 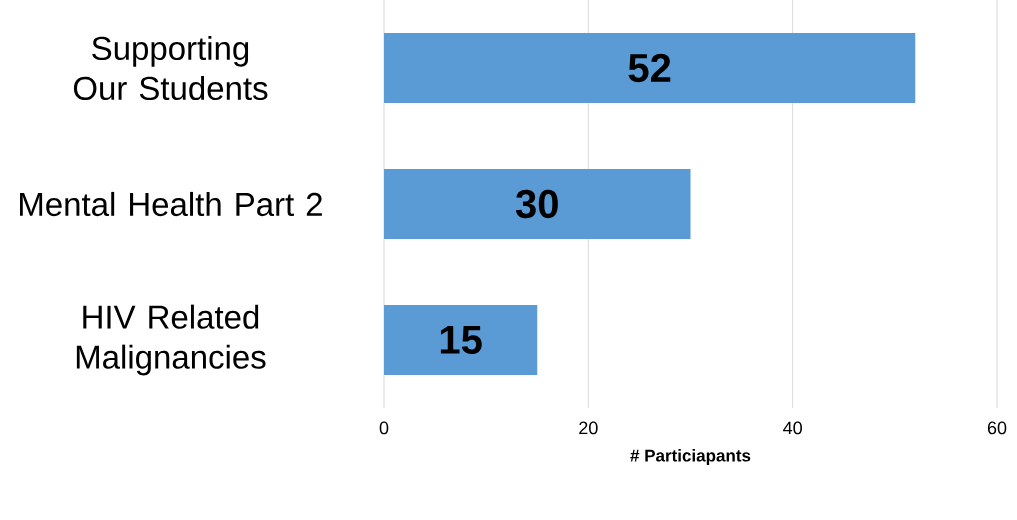 I want to click on y-tick-label: HIV Related Malignancies, so click(x=171, y=340).